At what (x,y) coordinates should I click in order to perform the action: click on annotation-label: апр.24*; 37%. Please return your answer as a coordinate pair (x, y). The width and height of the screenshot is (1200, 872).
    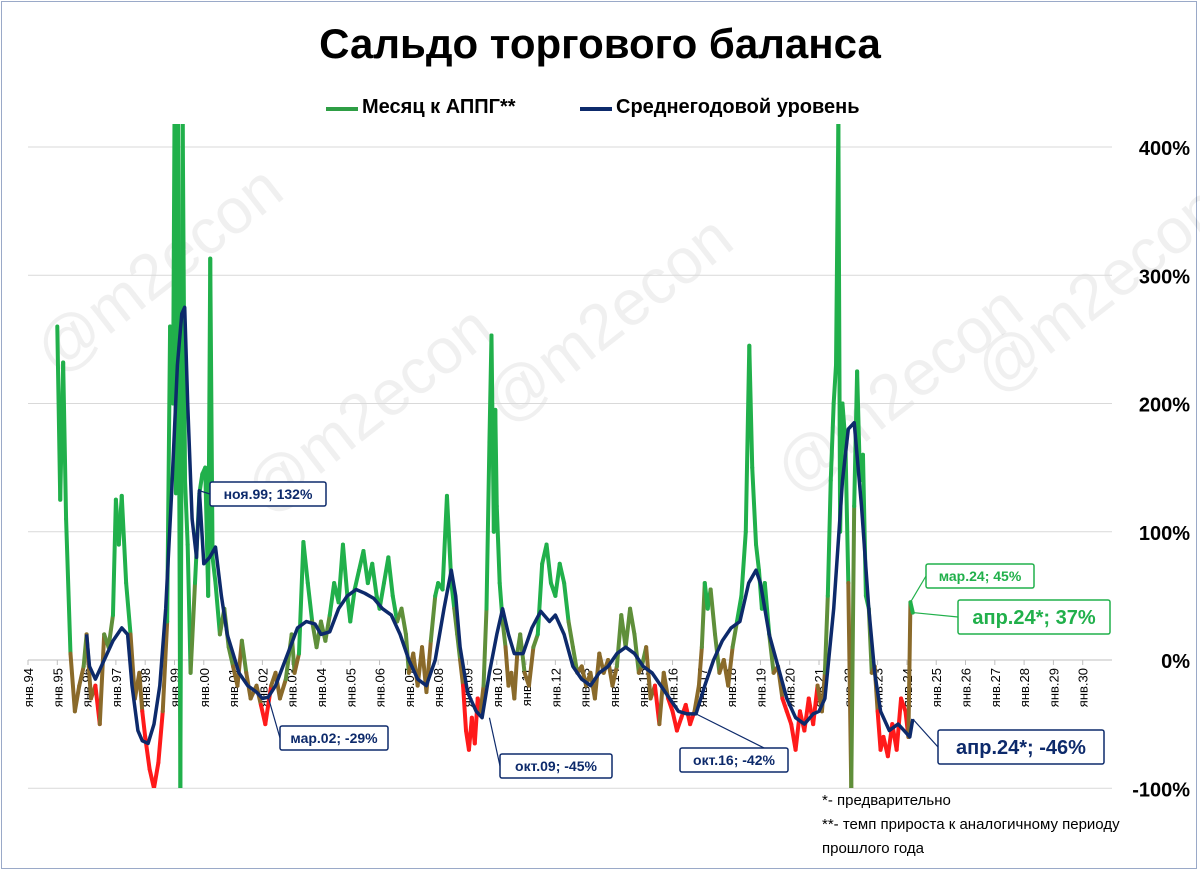
    Looking at the image, I should click on (1033, 618).